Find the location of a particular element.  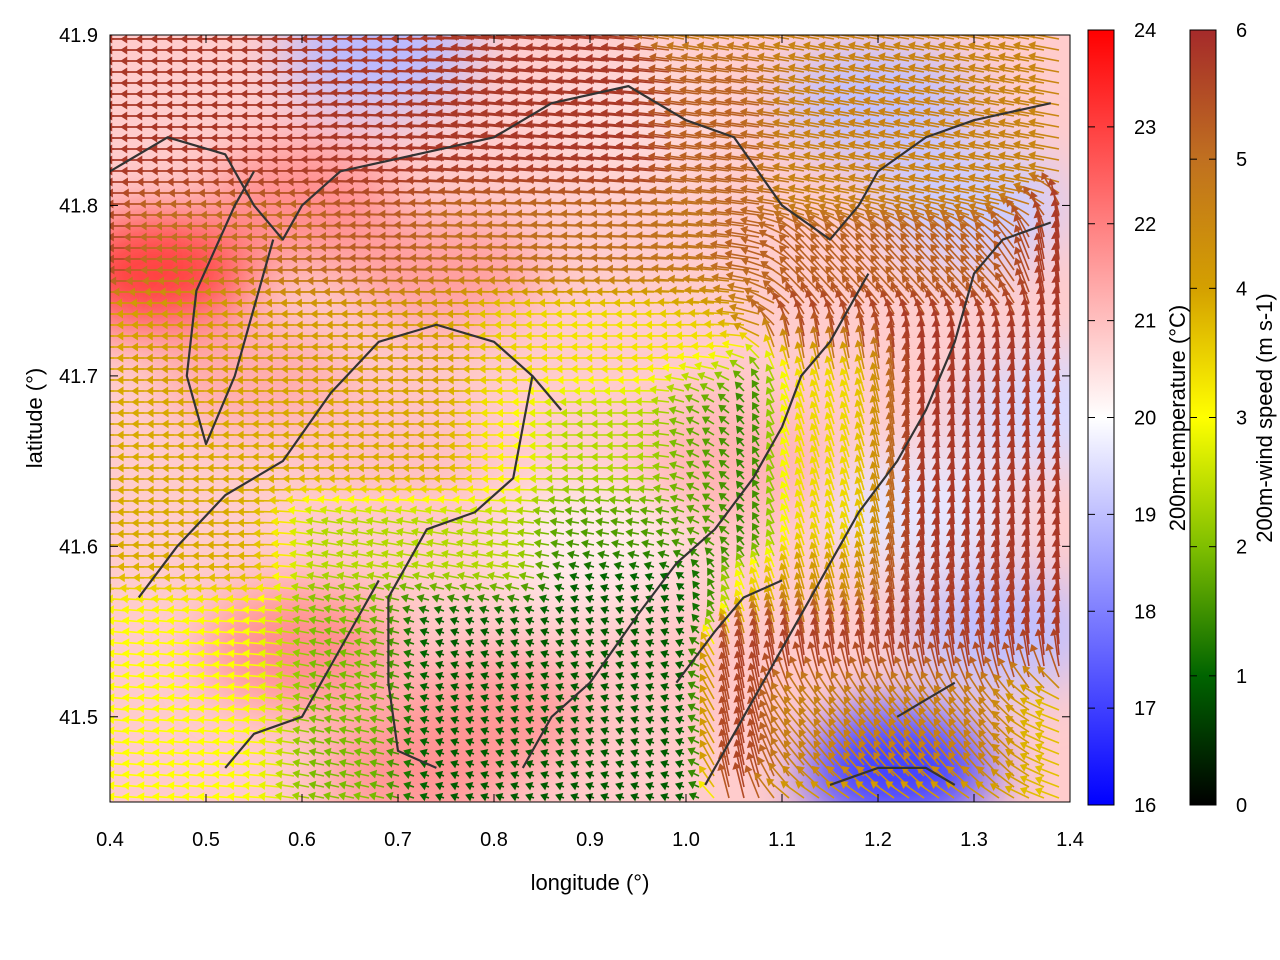

x-tick-label: 0.4 is located at coordinates (110, 840).